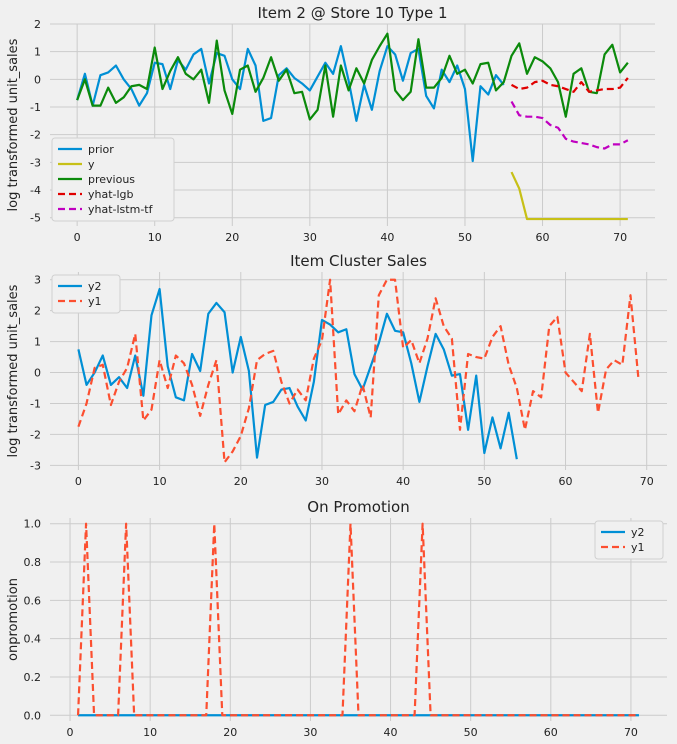 This screenshot has width=677, height=744. I want to click on y-tick-label: 0.8, so click(33, 562).